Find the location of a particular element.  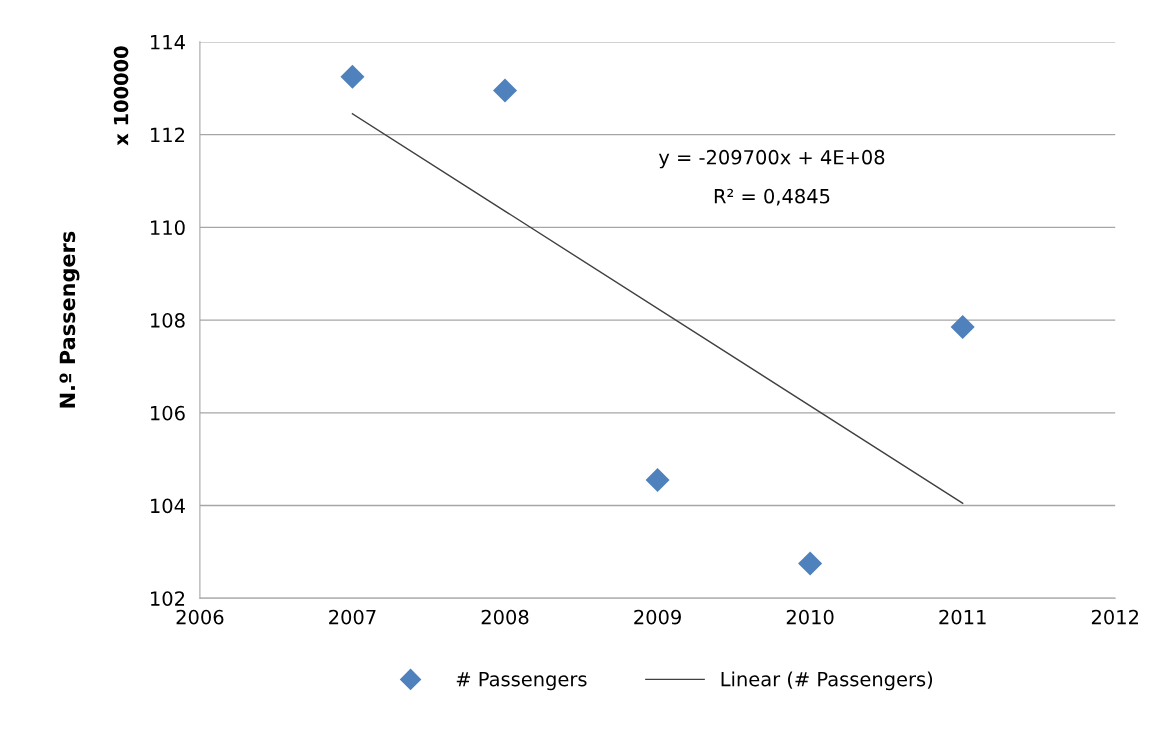

y-tick-label: 102 is located at coordinates (168, 598).